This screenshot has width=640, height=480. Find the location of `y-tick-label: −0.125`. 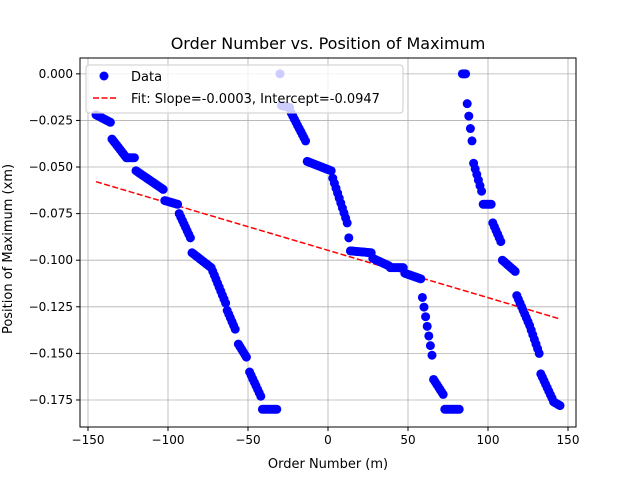

y-tick-label: −0.125 is located at coordinates (51, 307).